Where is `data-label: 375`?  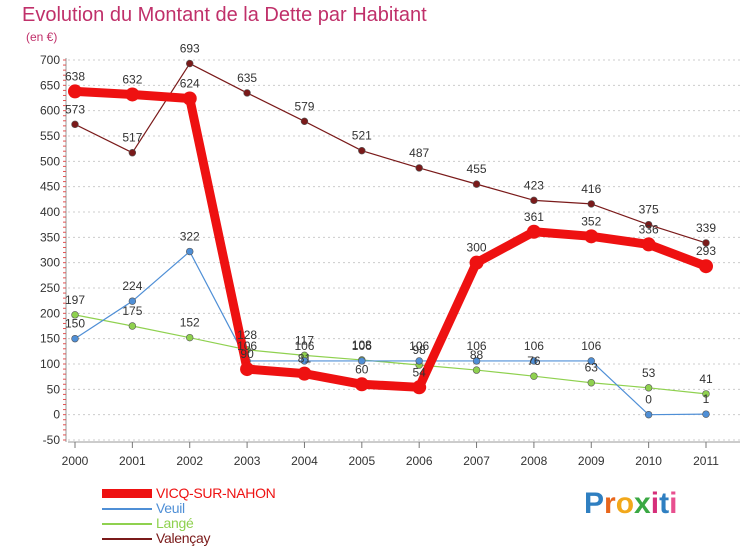 data-label: 375 is located at coordinates (649, 210).